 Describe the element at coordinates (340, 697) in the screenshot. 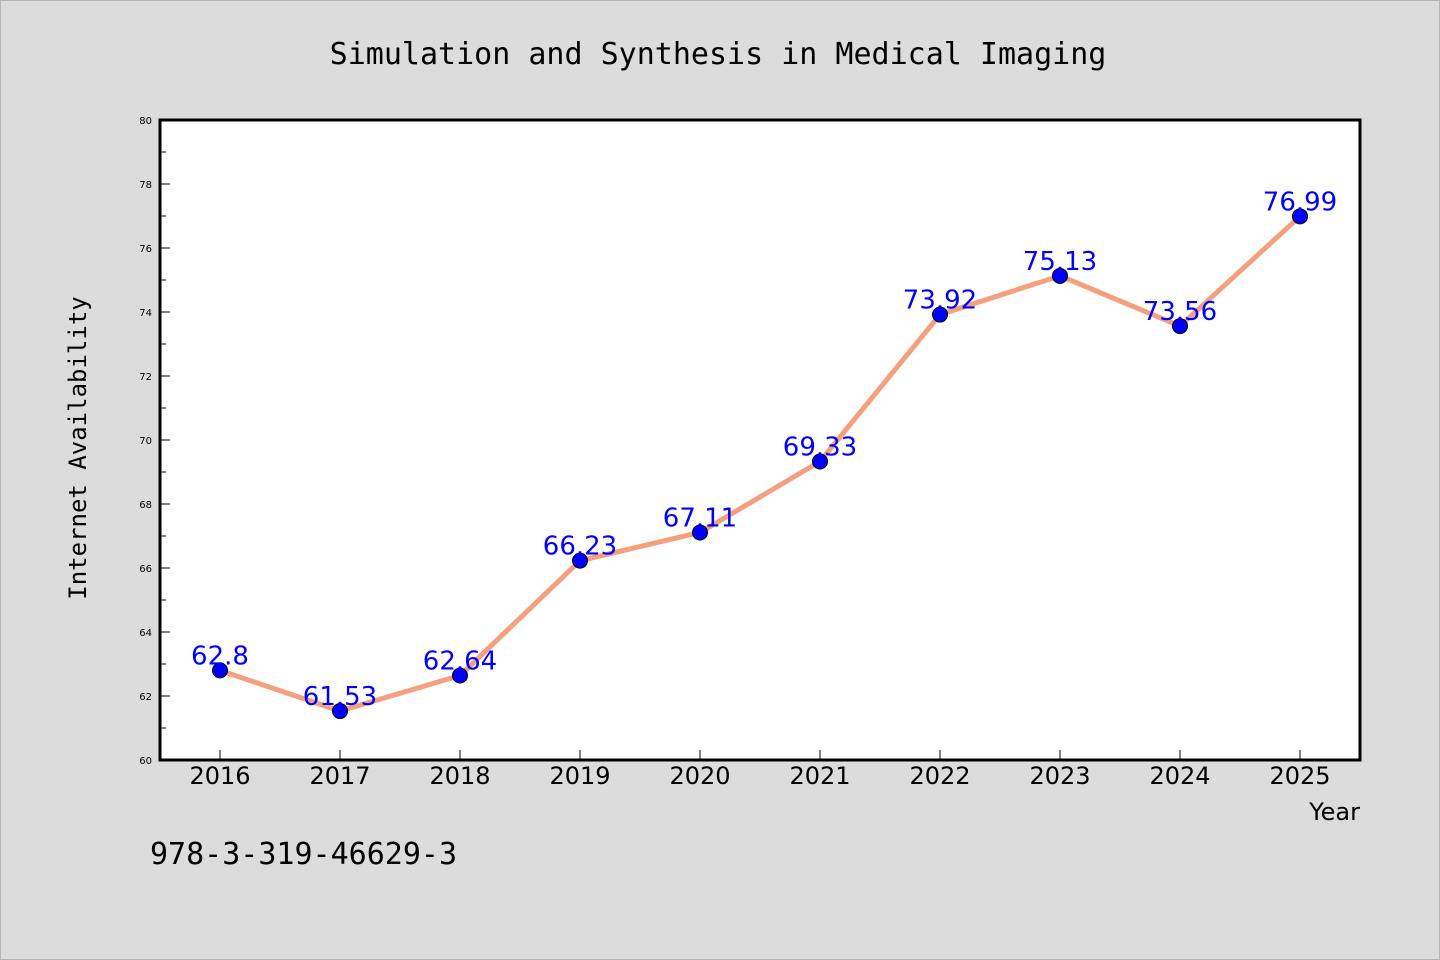

I see `data-point-label: 61.53` at that location.